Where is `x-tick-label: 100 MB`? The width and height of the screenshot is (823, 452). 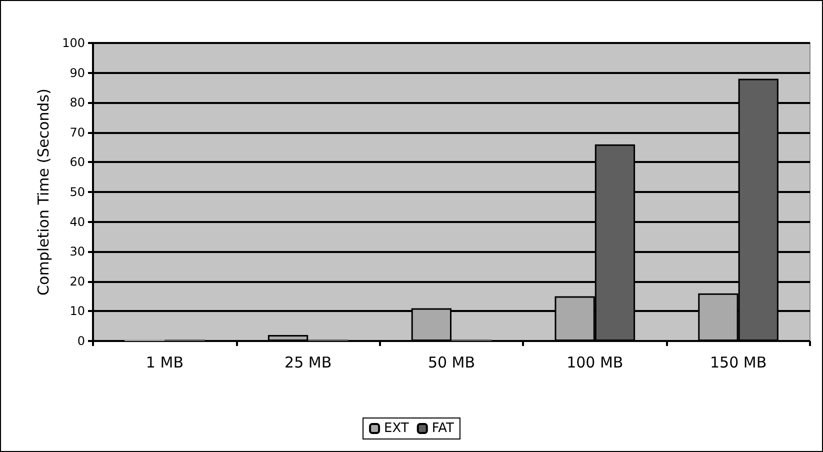 x-tick-label: 100 MB is located at coordinates (595, 363).